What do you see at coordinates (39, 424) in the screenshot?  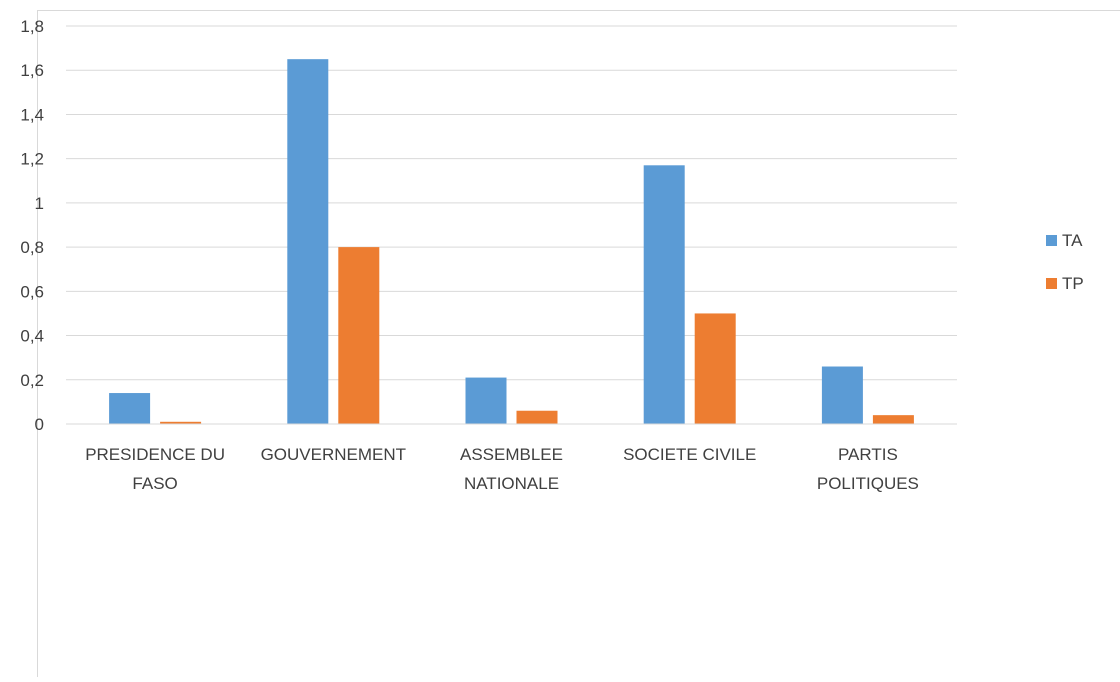 I see `y-tick-label: 0` at bounding box center [39, 424].